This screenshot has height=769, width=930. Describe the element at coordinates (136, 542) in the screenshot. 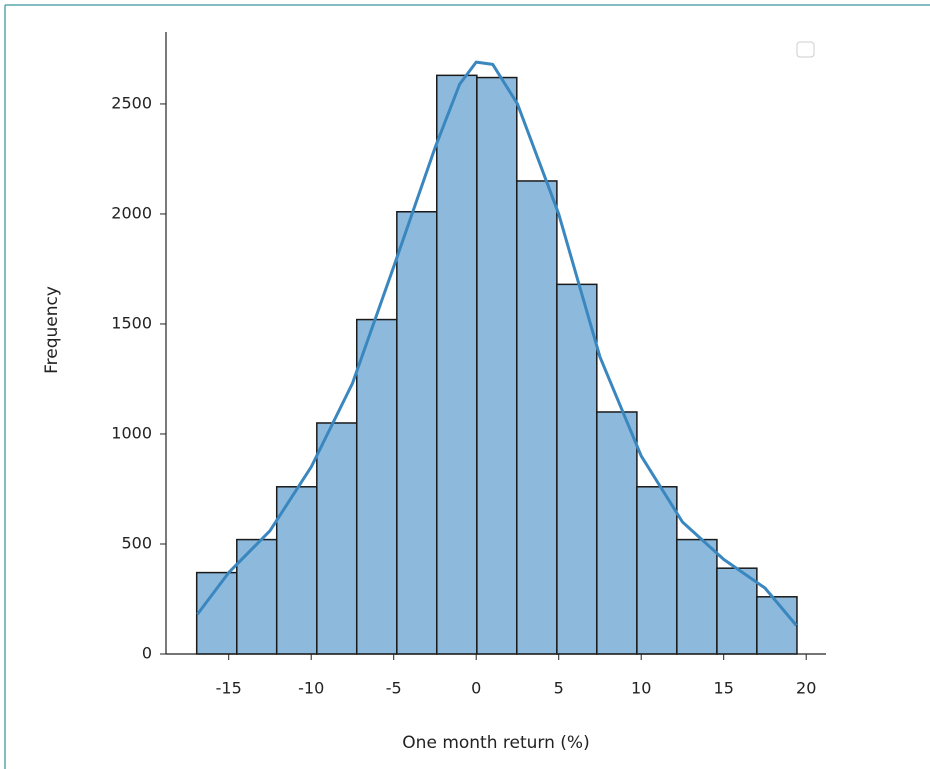

I see `y-tick-label: 500` at that location.